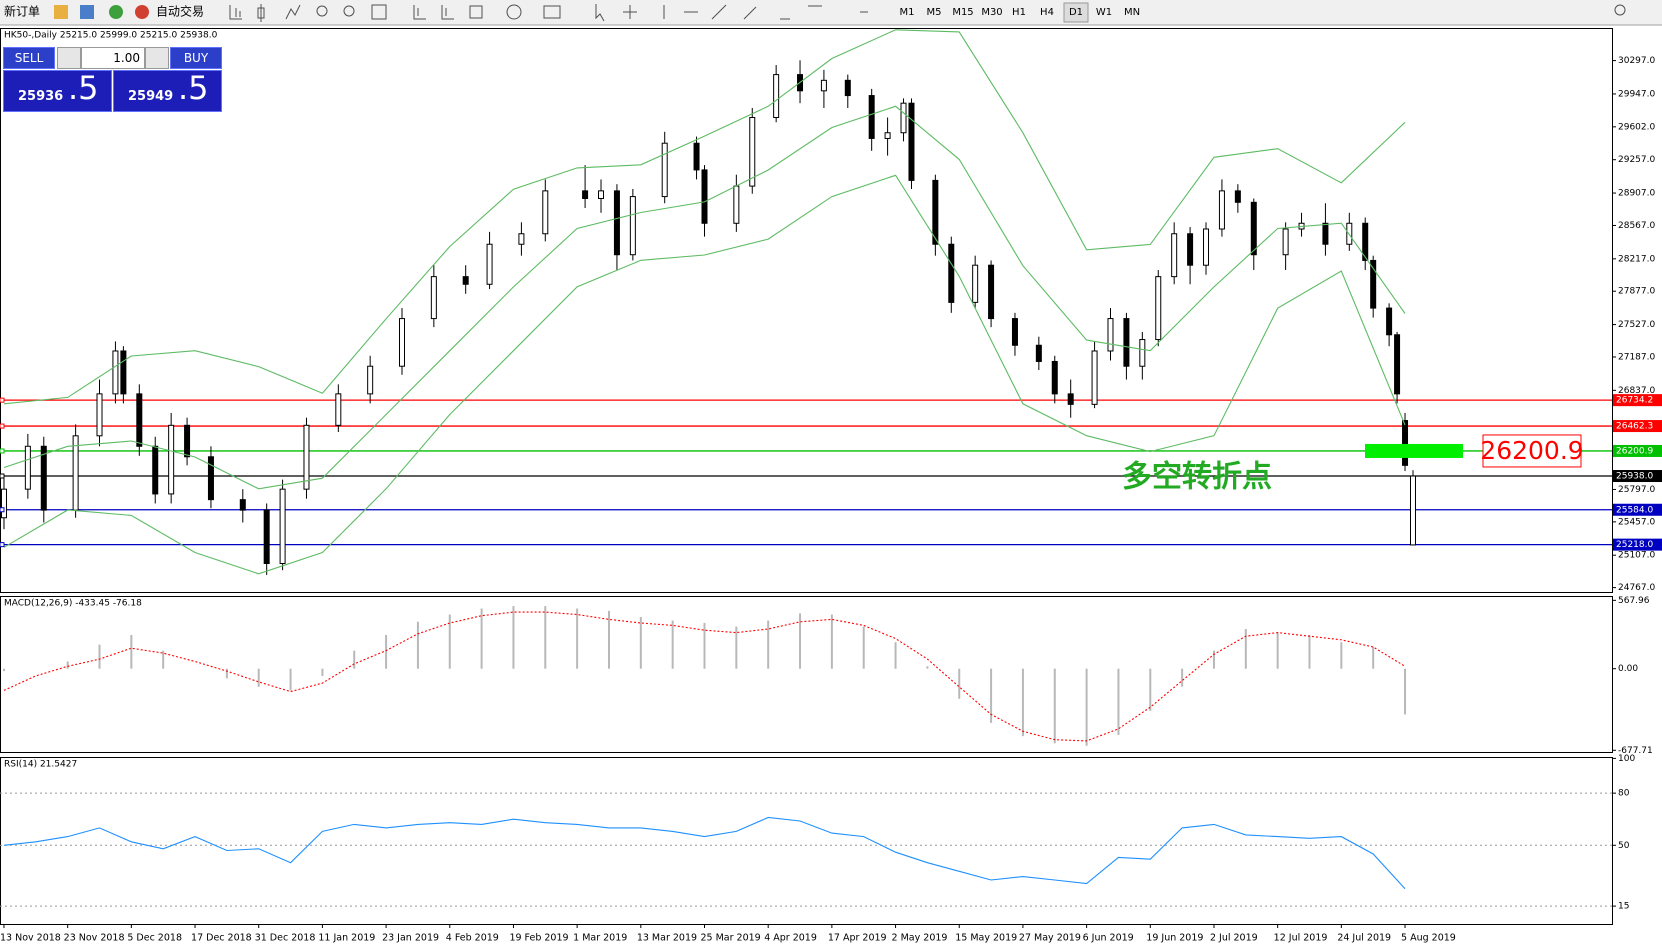 This screenshot has height=949, width=1662. Describe the element at coordinates (69, 58) in the screenshot. I see `lot-down` at that location.